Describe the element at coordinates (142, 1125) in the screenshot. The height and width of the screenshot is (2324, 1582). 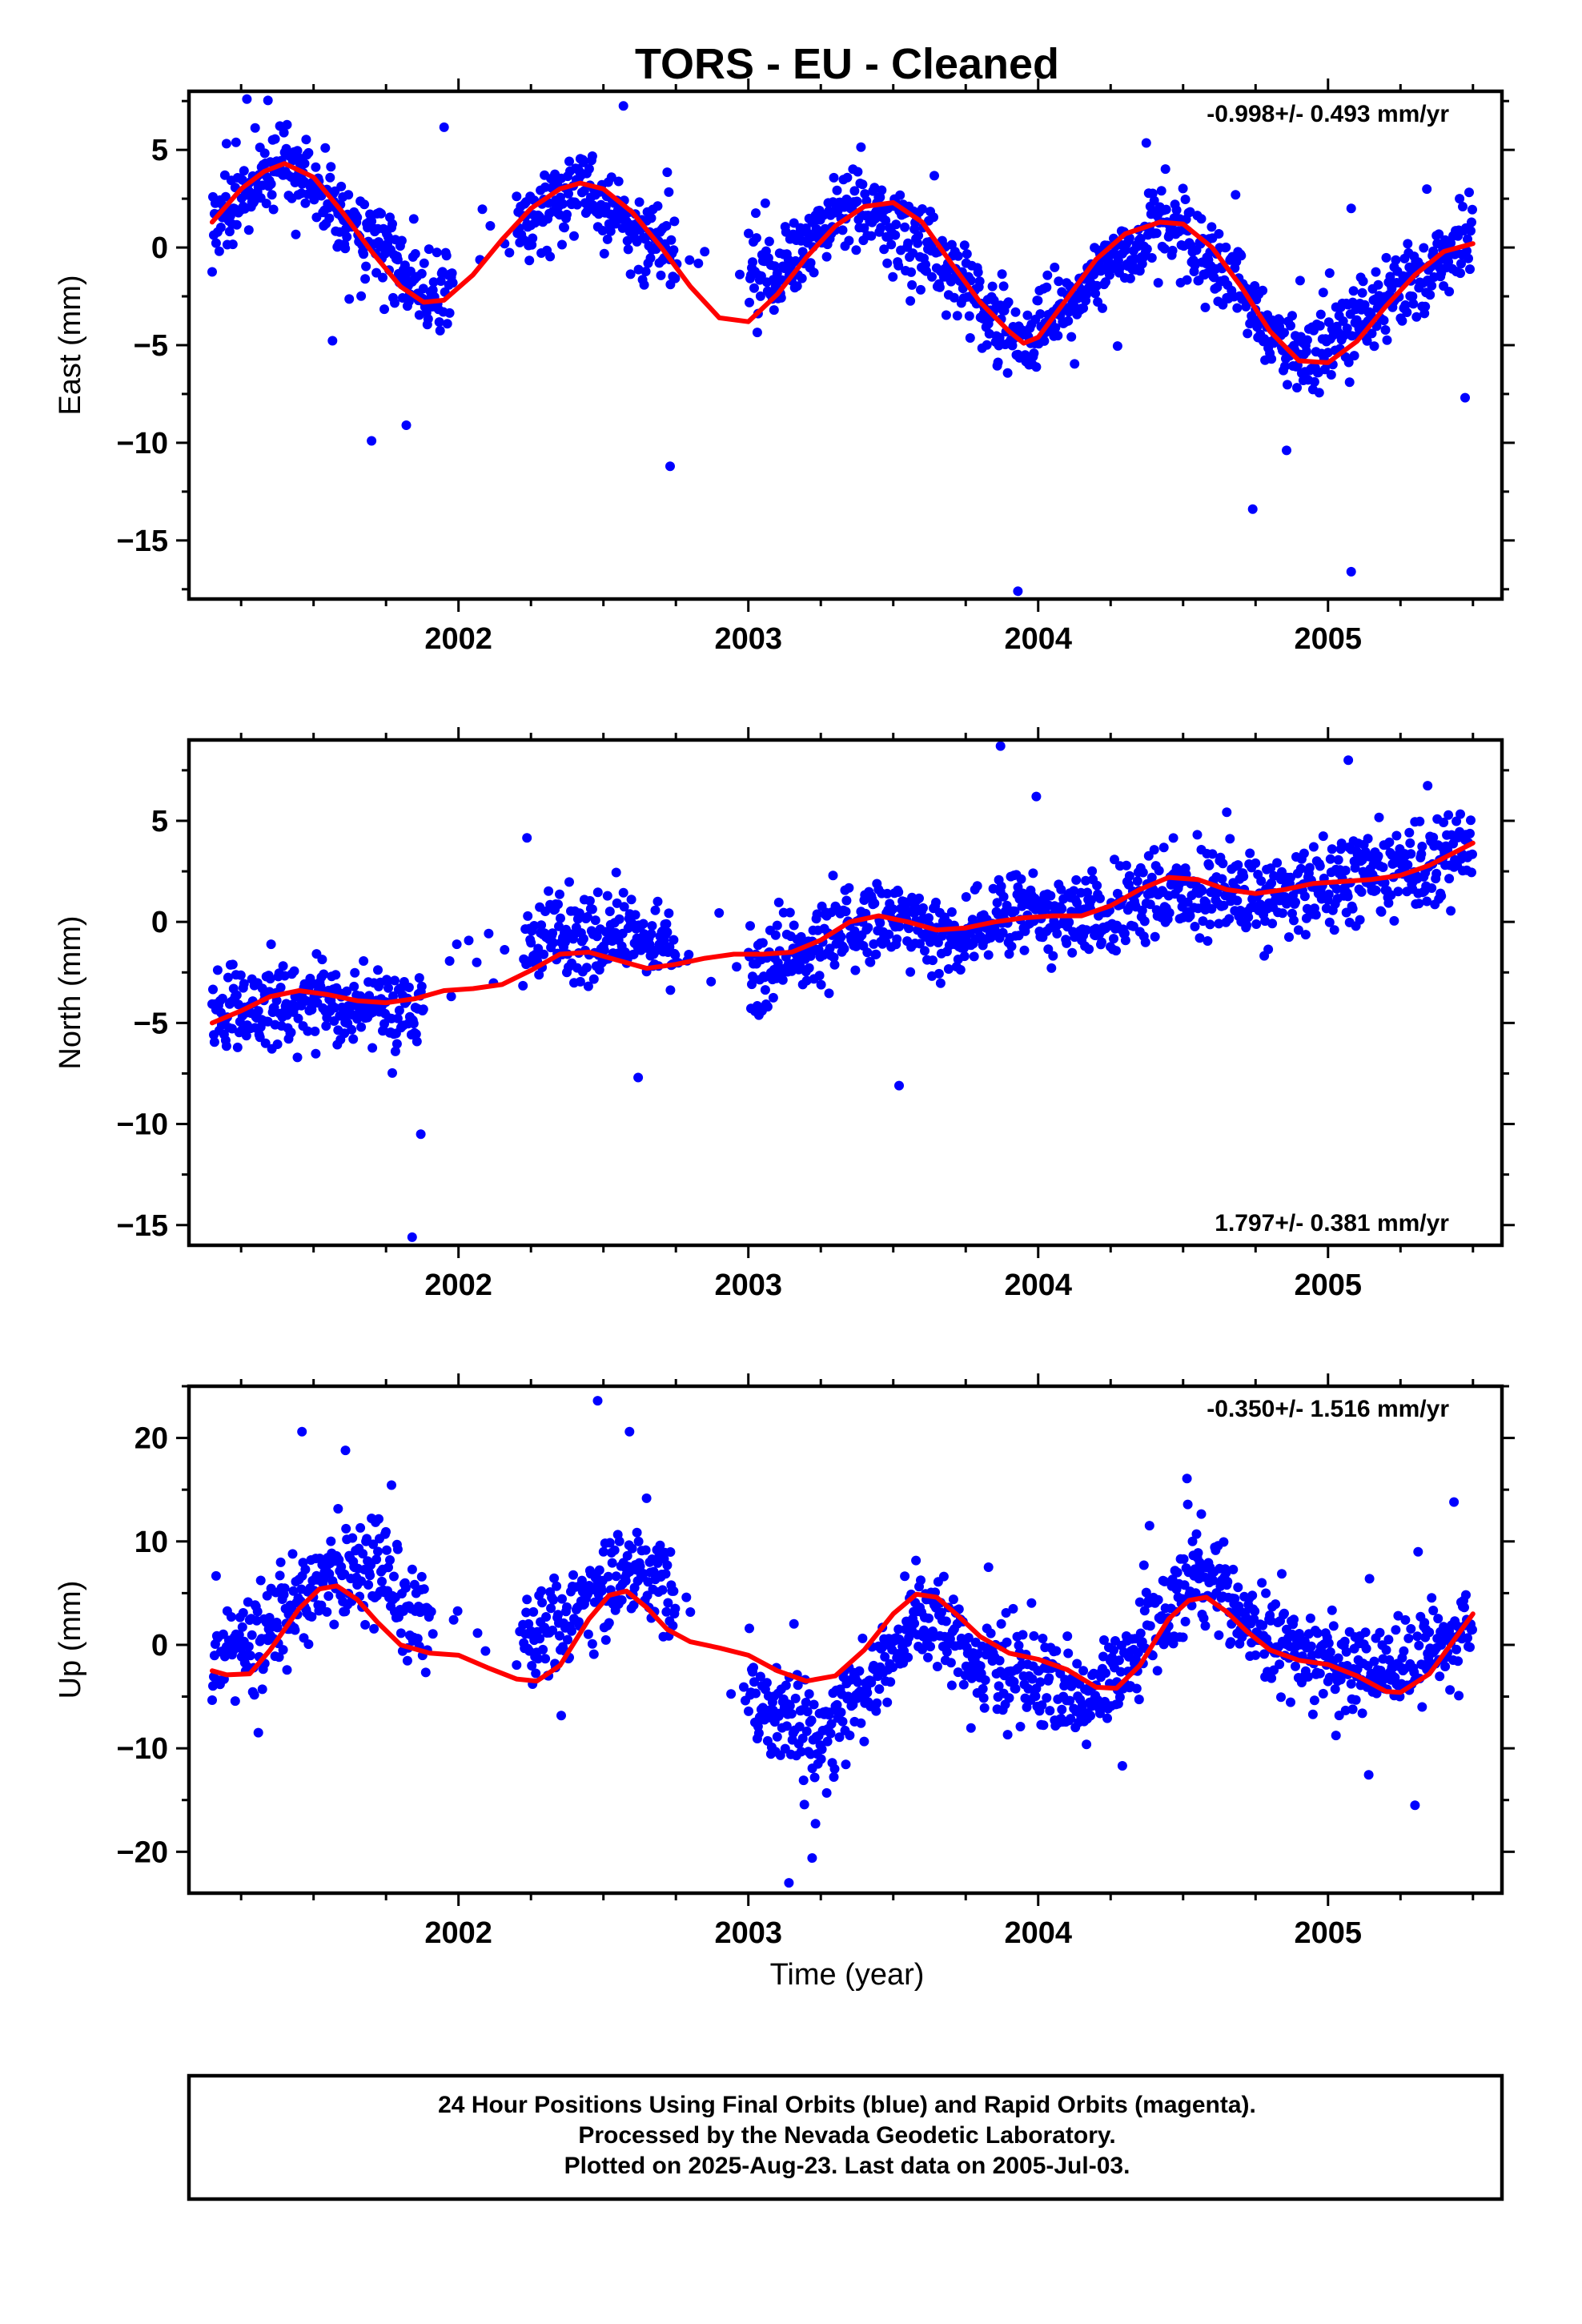
I see `north-y-tick-label: −10` at that location.